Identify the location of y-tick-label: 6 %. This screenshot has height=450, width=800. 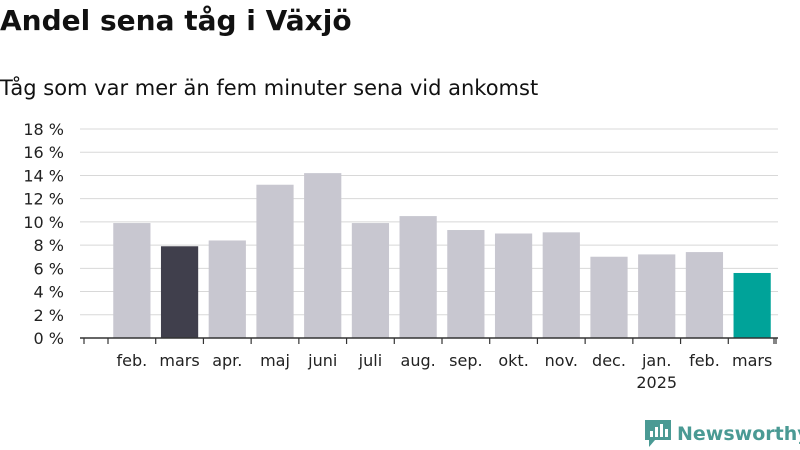
(49, 268).